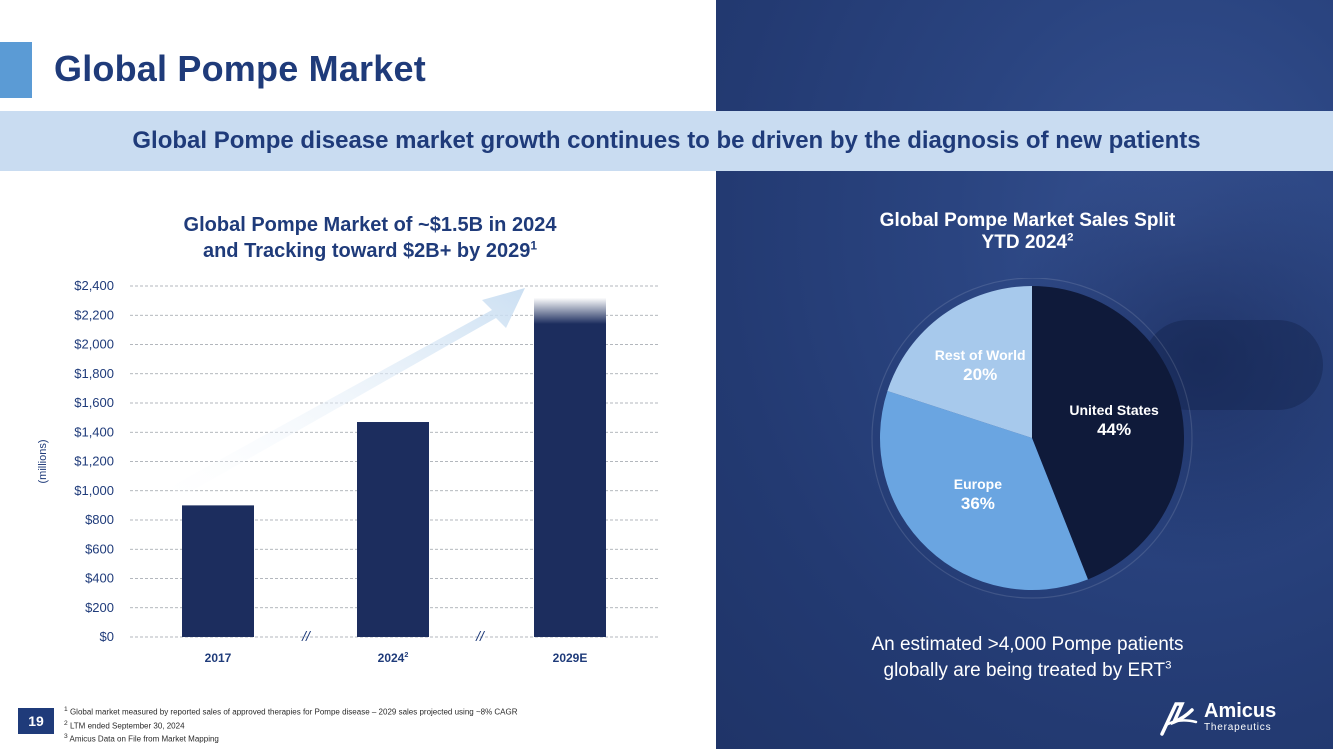  I want to click on y-tick-label: $1,800, so click(94, 373).